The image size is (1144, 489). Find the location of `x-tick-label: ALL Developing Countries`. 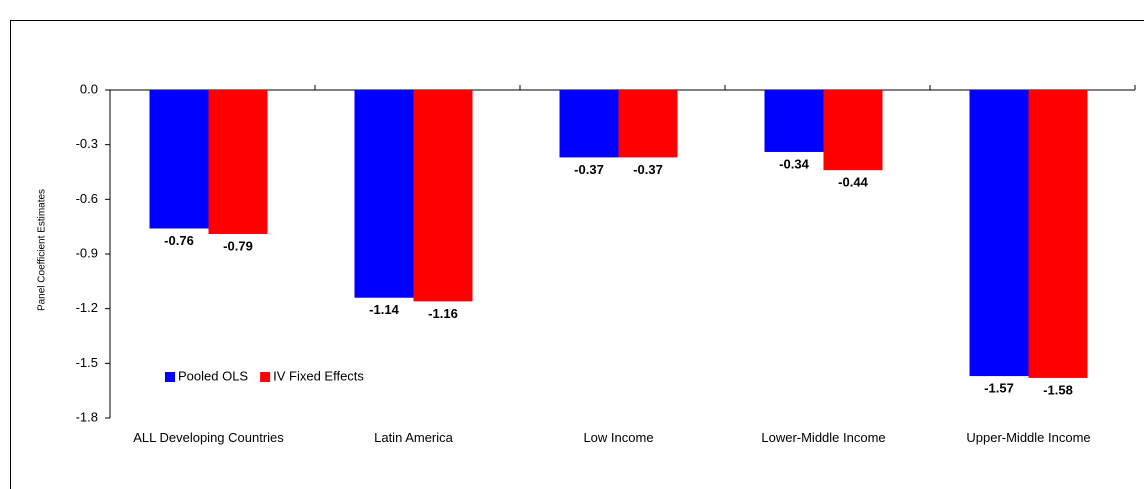

x-tick-label: ALL Developing Countries is located at coordinates (208, 437).